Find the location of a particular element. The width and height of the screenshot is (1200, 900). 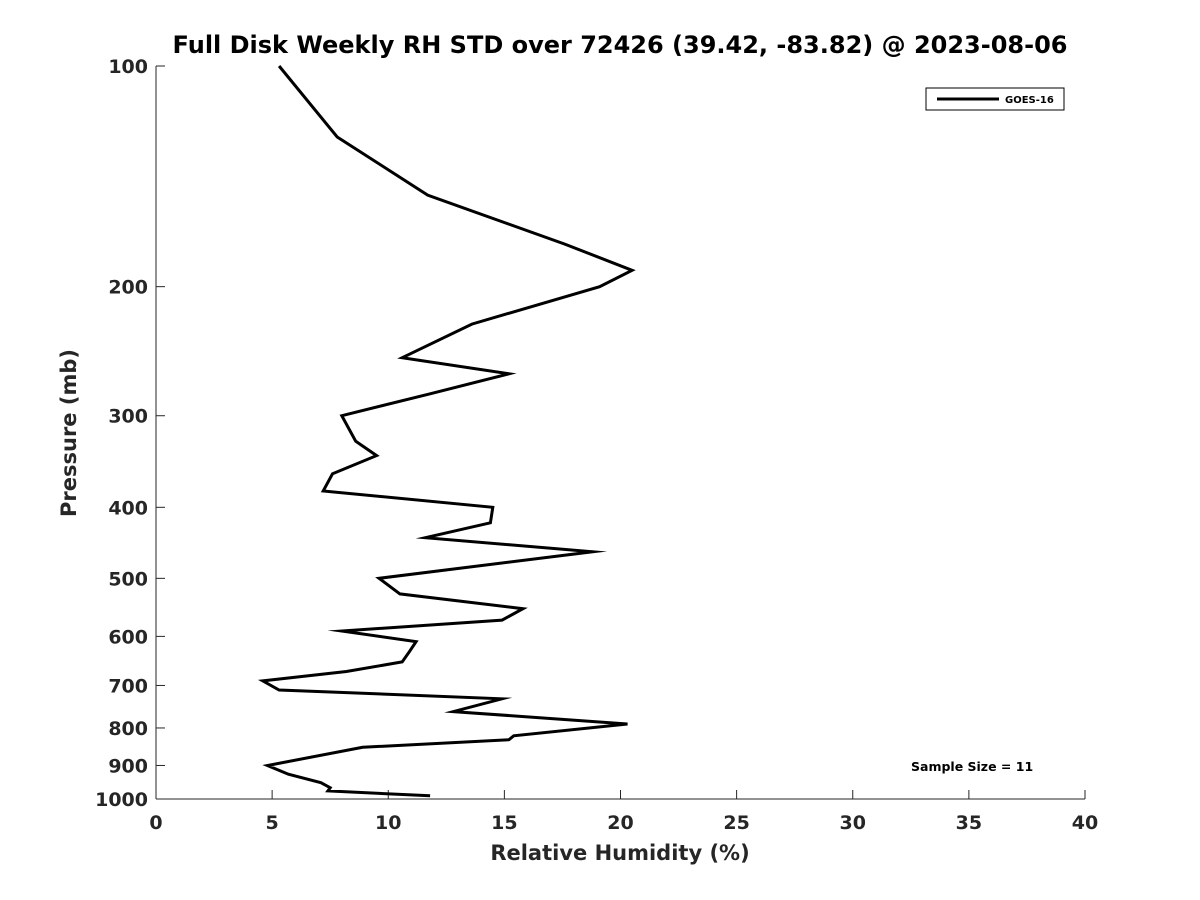

x-tick-label: 25 is located at coordinates (736, 823).